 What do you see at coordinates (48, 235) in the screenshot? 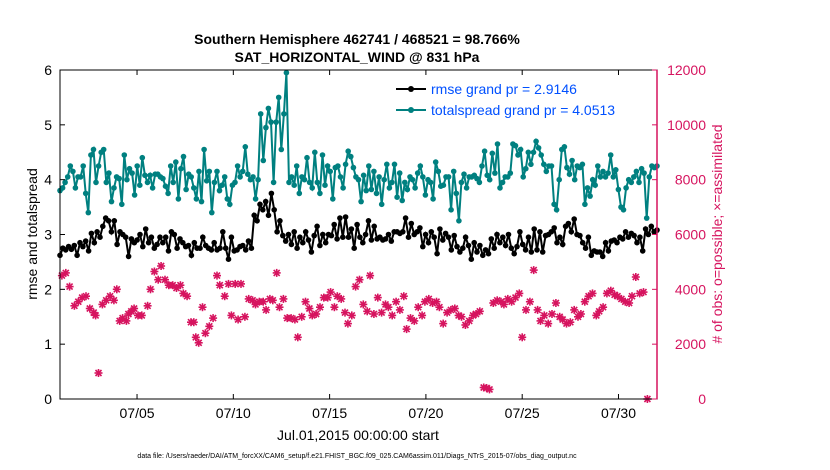
I see `y-left-tick-label: 3` at bounding box center [48, 235].